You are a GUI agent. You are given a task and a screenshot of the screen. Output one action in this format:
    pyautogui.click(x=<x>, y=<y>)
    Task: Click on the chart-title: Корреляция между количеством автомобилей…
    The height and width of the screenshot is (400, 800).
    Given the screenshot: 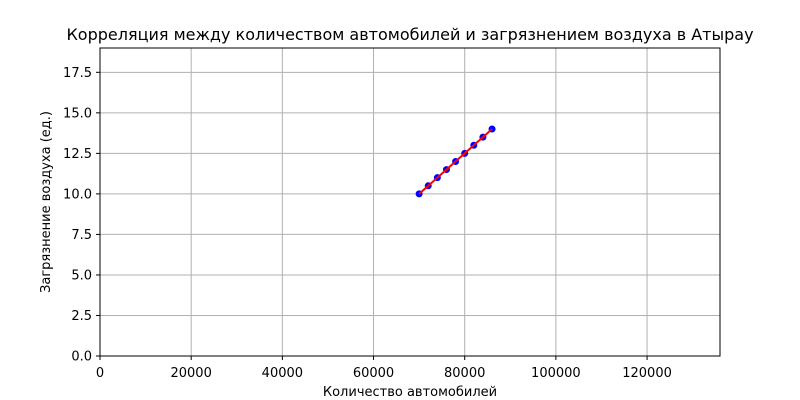 What is the action you would take?
    pyautogui.click(x=409, y=34)
    